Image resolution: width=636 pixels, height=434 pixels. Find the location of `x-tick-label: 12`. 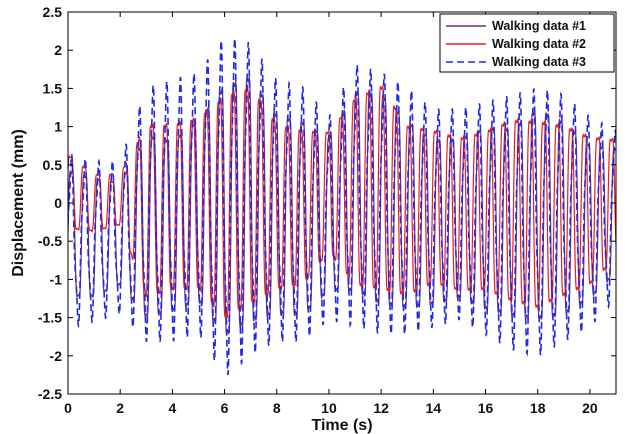

x-tick-label: 12 is located at coordinates (381, 408).